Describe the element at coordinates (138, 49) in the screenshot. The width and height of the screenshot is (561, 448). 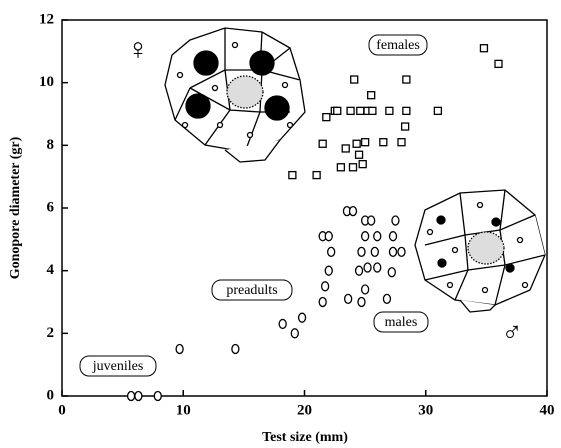
I see `female-symbol: ♀` at that location.